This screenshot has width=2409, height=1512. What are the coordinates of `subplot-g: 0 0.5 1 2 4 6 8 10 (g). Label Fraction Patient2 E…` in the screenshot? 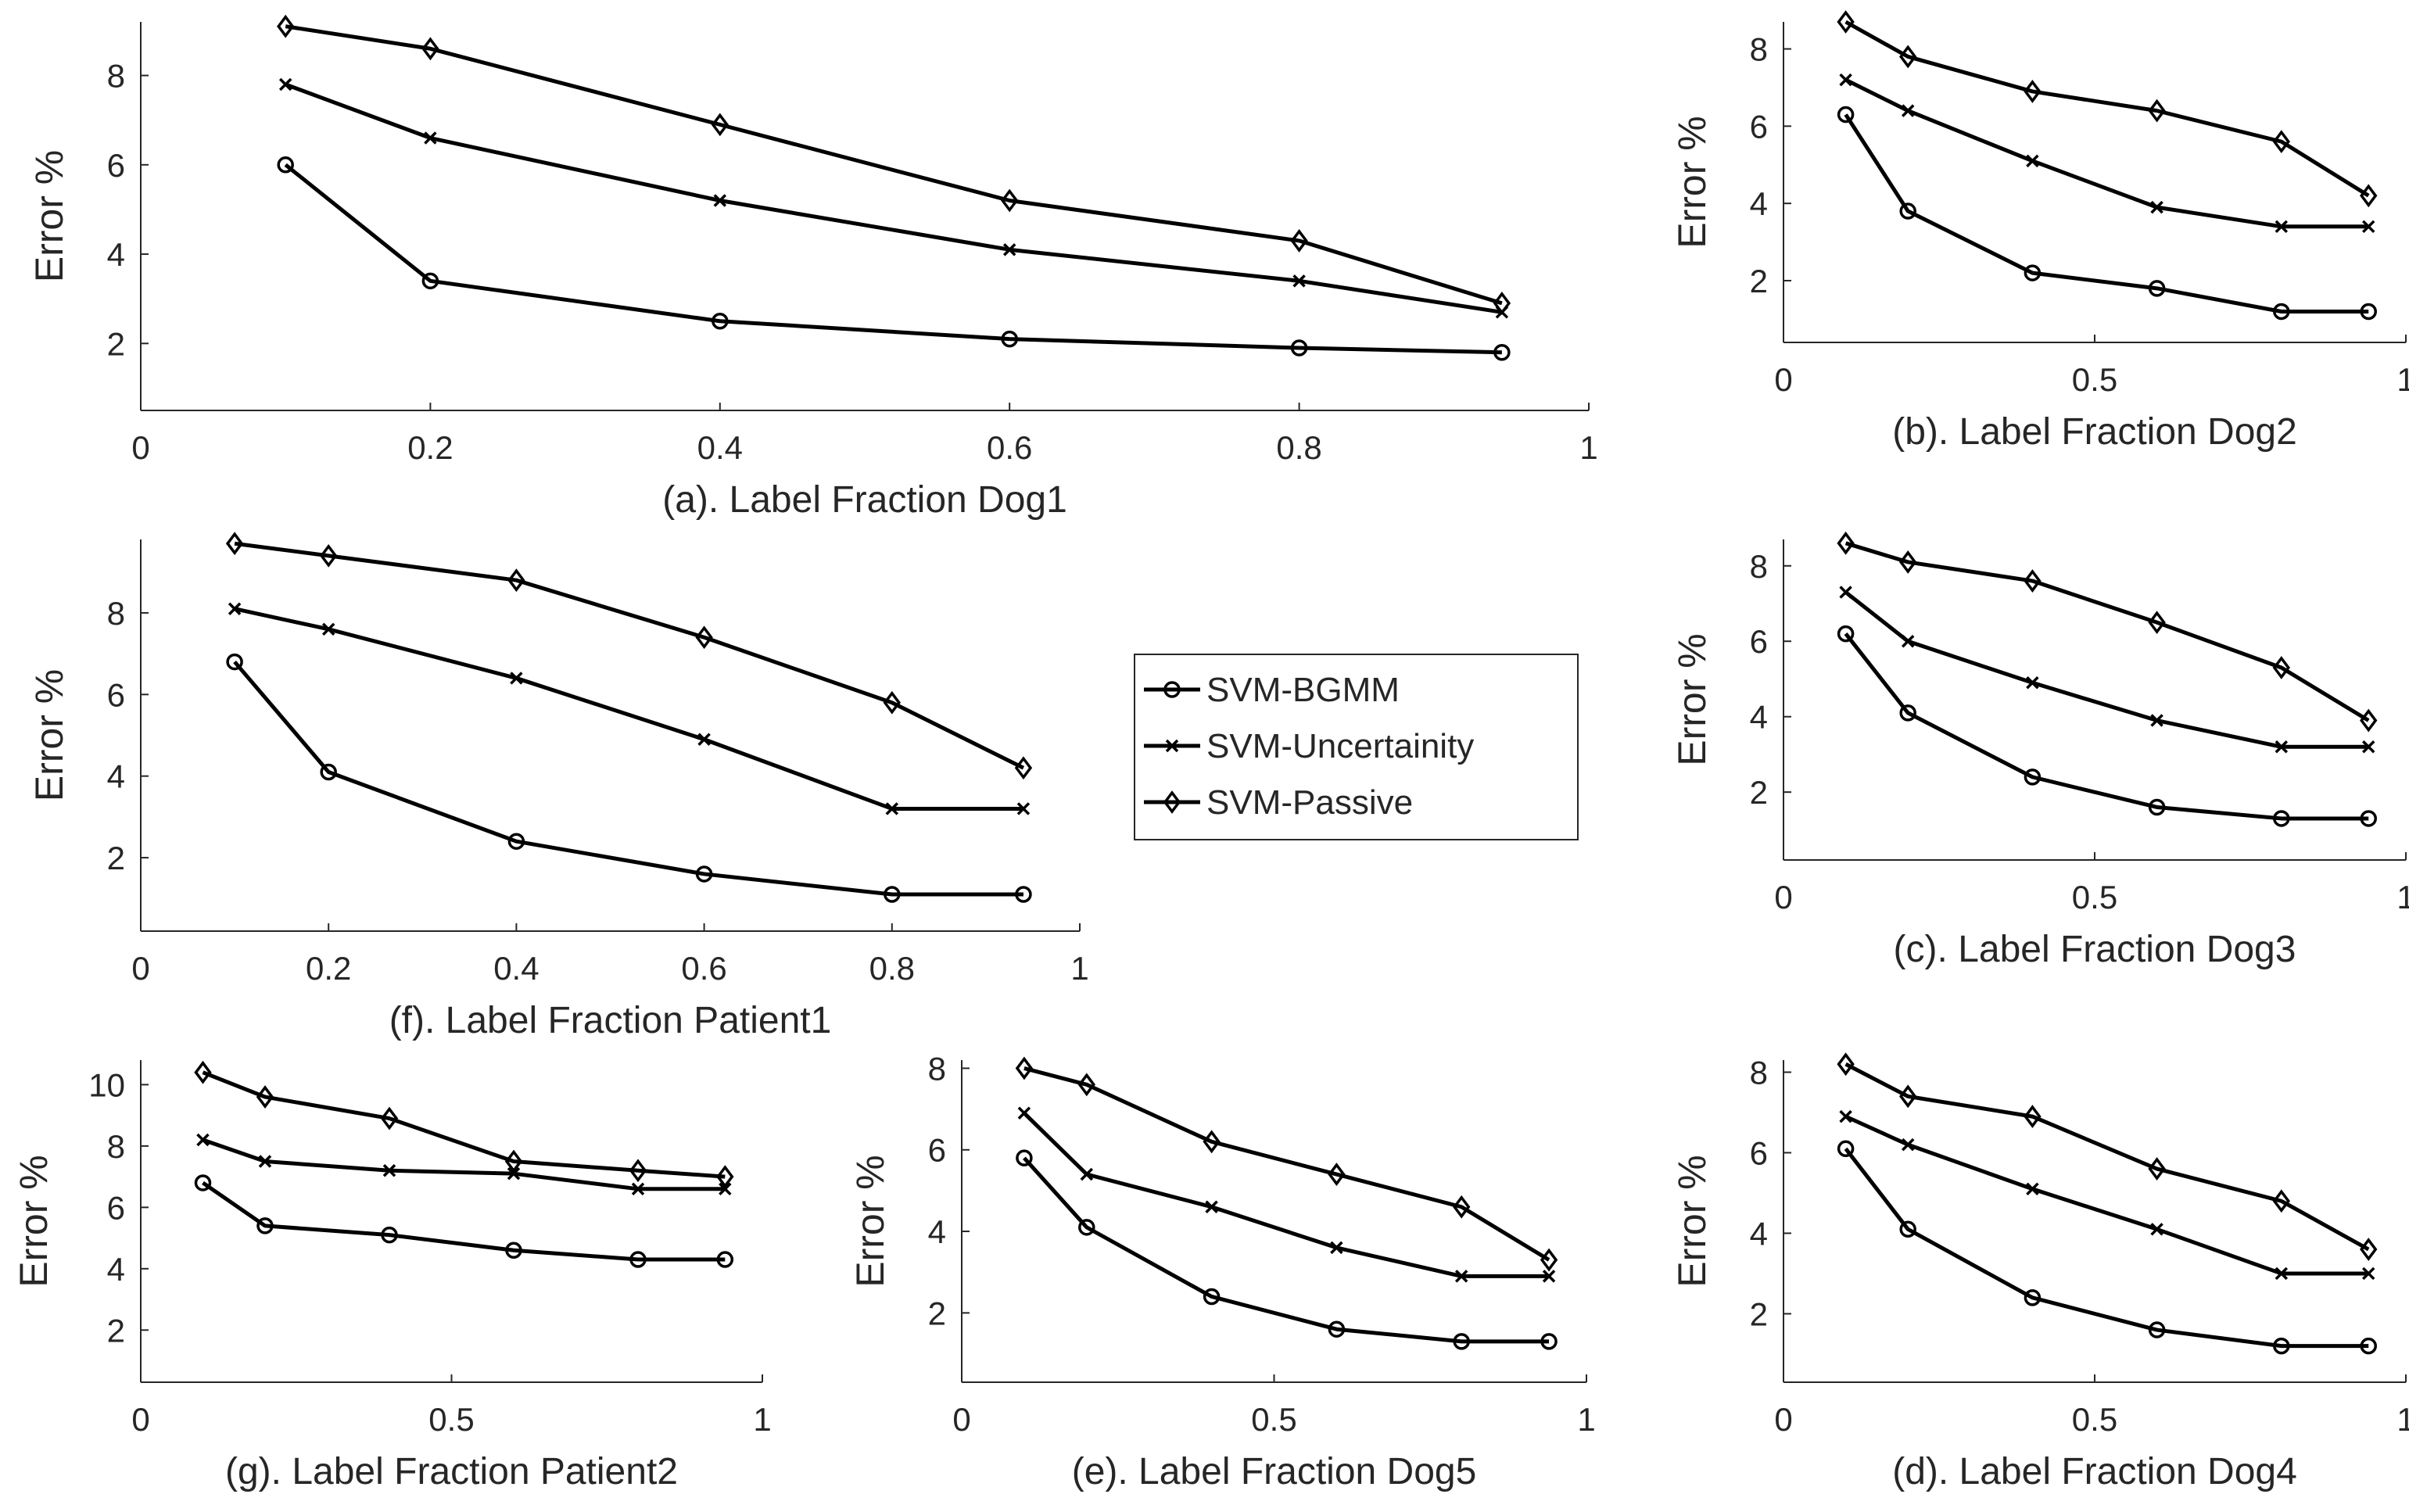 It's located at (392, 1276).